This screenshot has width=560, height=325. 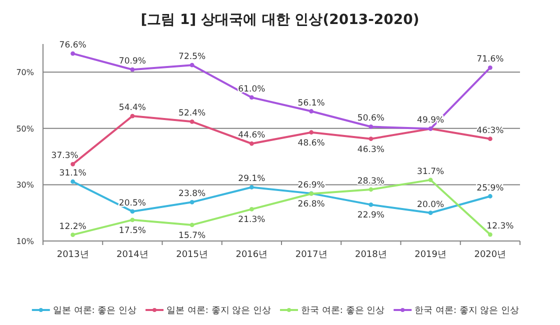 I want to click on data-label: 71.6%, so click(x=490, y=59).